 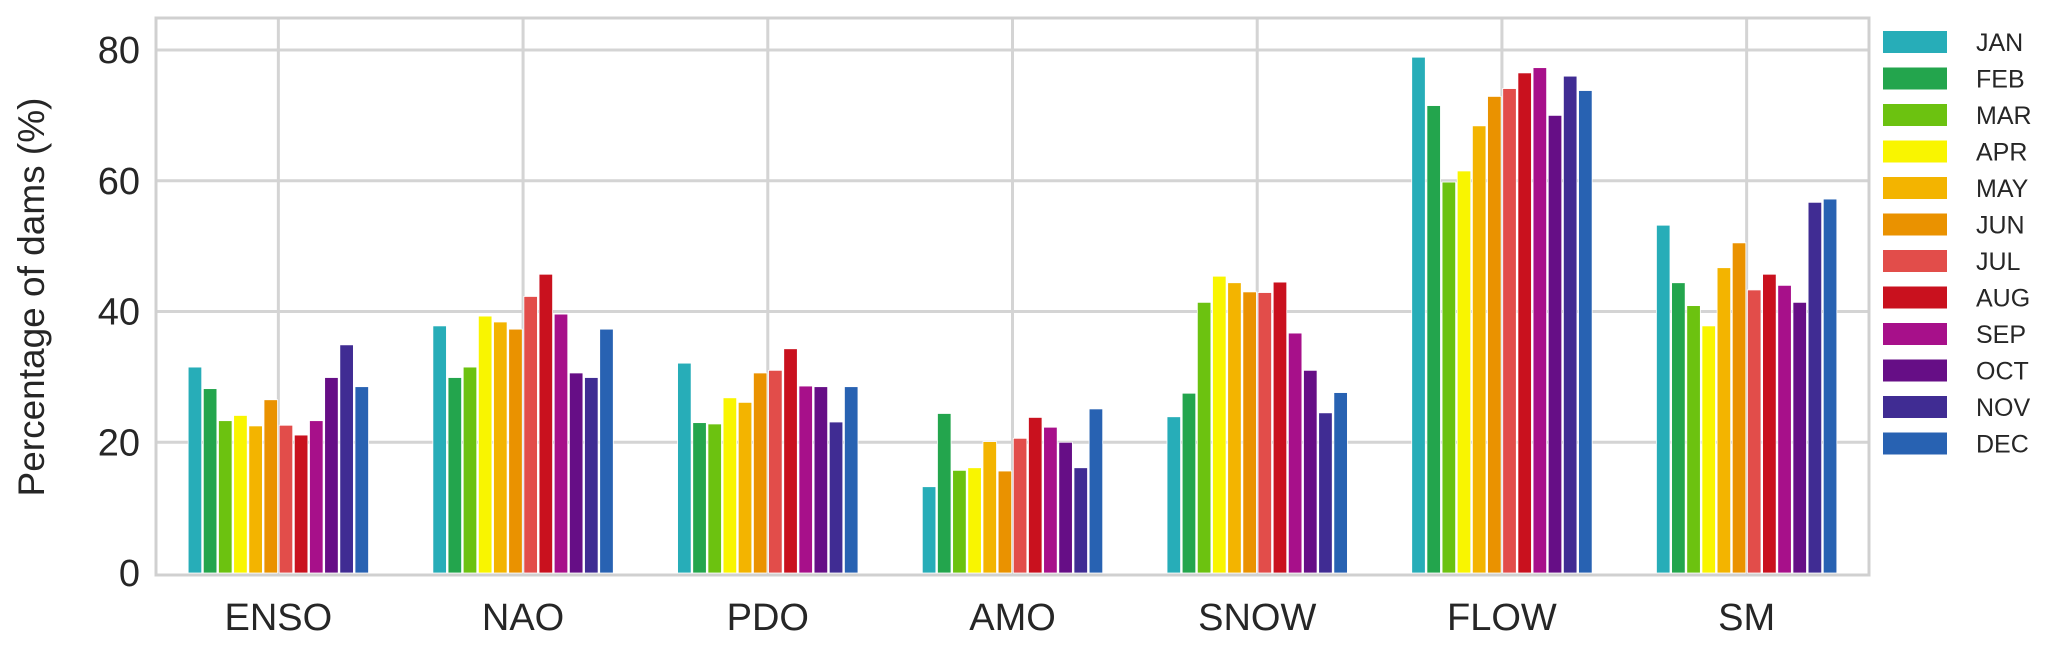 I want to click on bar-may-enso, so click(x=255, y=499).